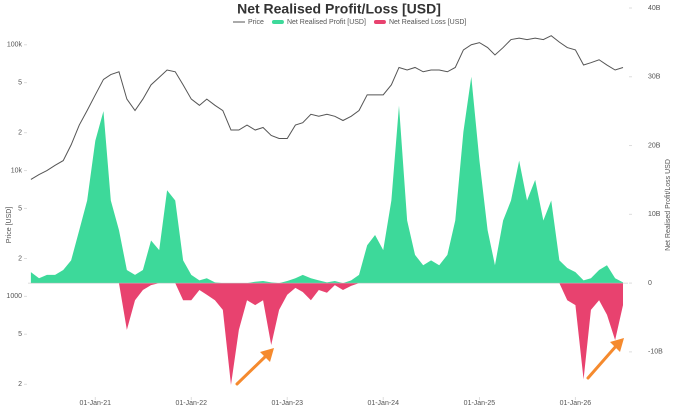 This screenshot has width=679, height=418. Describe the element at coordinates (17, 170) in the screenshot. I see `y-tick-label: 10k` at that location.